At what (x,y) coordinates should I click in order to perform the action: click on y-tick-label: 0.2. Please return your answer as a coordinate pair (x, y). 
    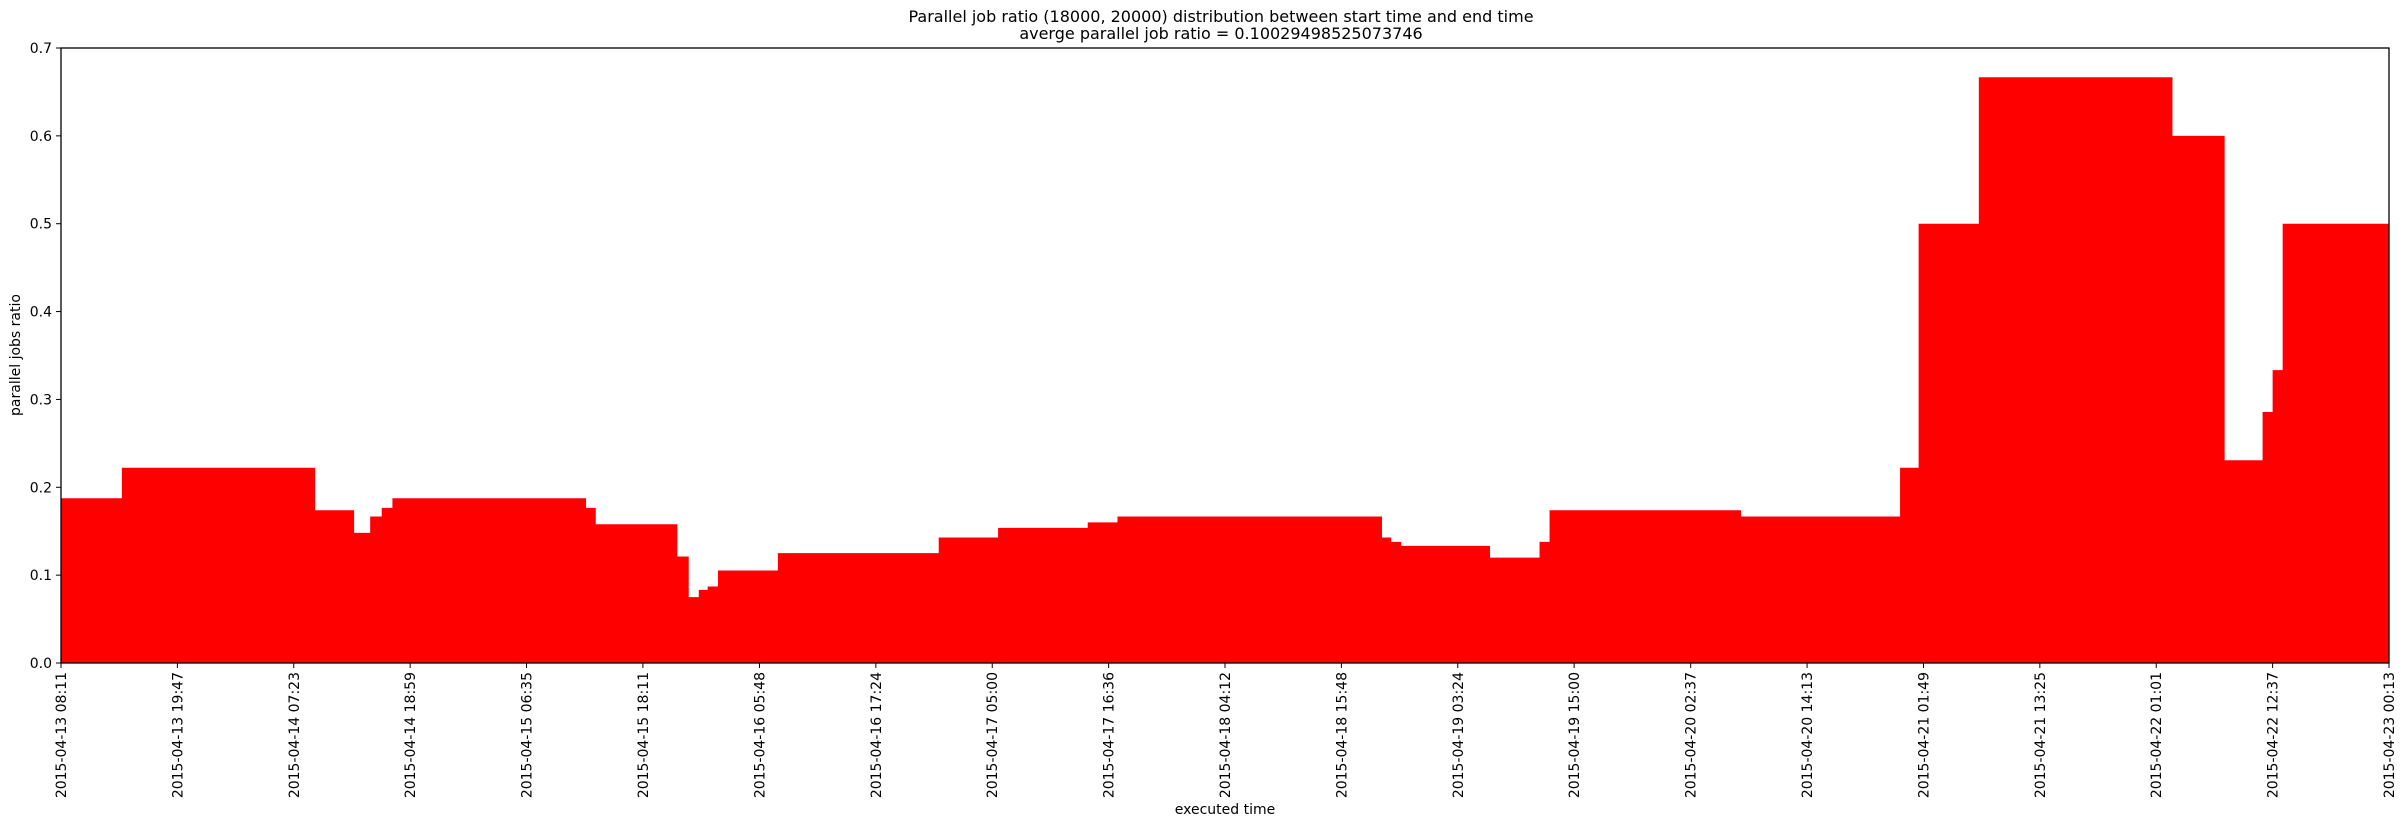
    Looking at the image, I should click on (41, 488).